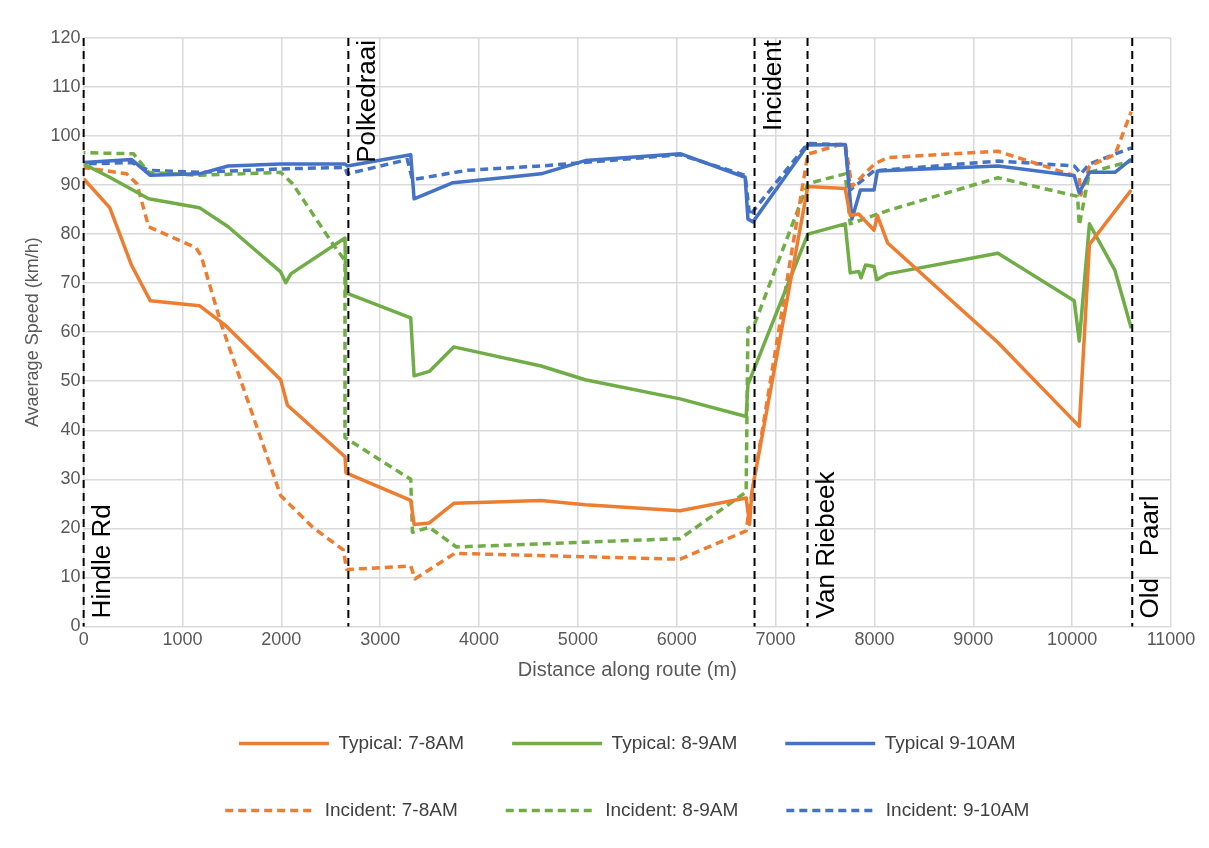 The height and width of the screenshot is (848, 1209). What do you see at coordinates (66, 86) in the screenshot?
I see `y-tick-label: 110` at bounding box center [66, 86].